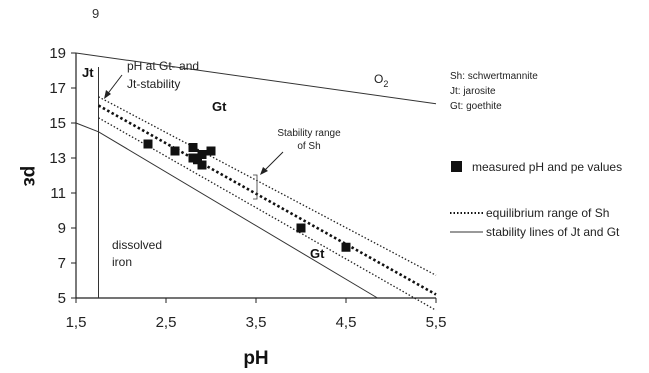  I want to click on stability-range-arrowhead, so click(264, 171).